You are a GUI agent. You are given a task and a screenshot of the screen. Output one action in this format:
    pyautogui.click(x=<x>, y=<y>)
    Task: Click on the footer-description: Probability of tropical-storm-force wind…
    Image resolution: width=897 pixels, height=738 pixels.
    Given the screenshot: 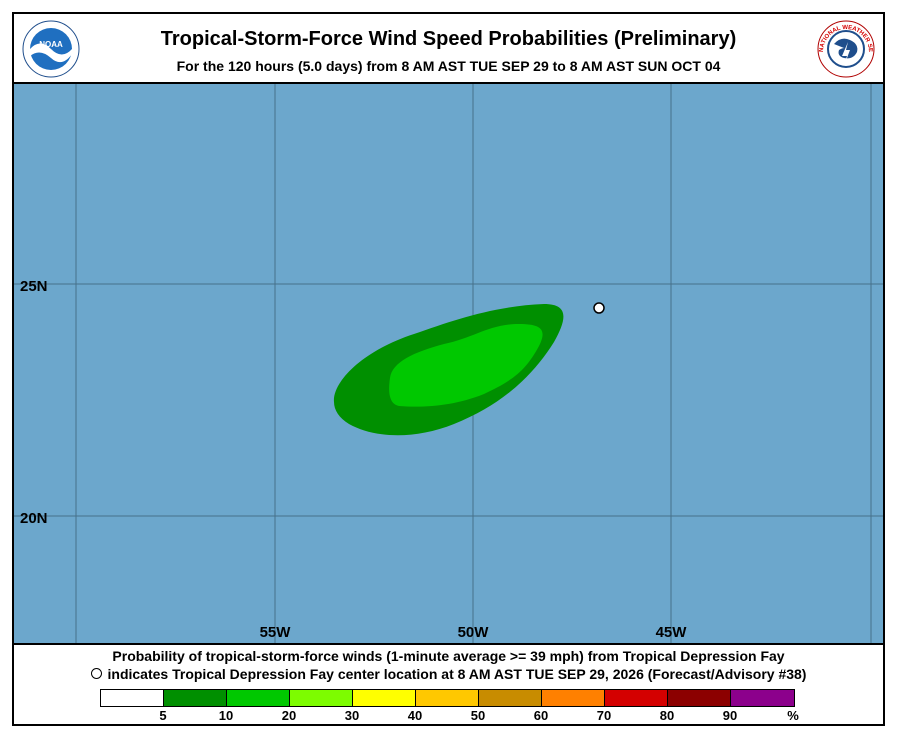 What is the action you would take?
    pyautogui.click(x=448, y=656)
    